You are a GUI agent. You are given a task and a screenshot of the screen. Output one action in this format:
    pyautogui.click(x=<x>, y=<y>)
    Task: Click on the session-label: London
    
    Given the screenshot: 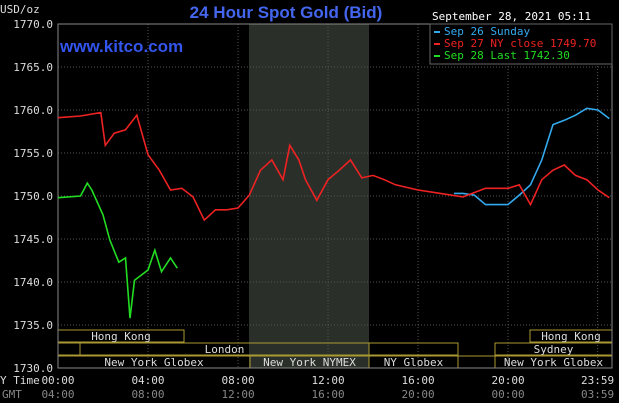 What is the action you would take?
    pyautogui.click(x=225, y=349)
    